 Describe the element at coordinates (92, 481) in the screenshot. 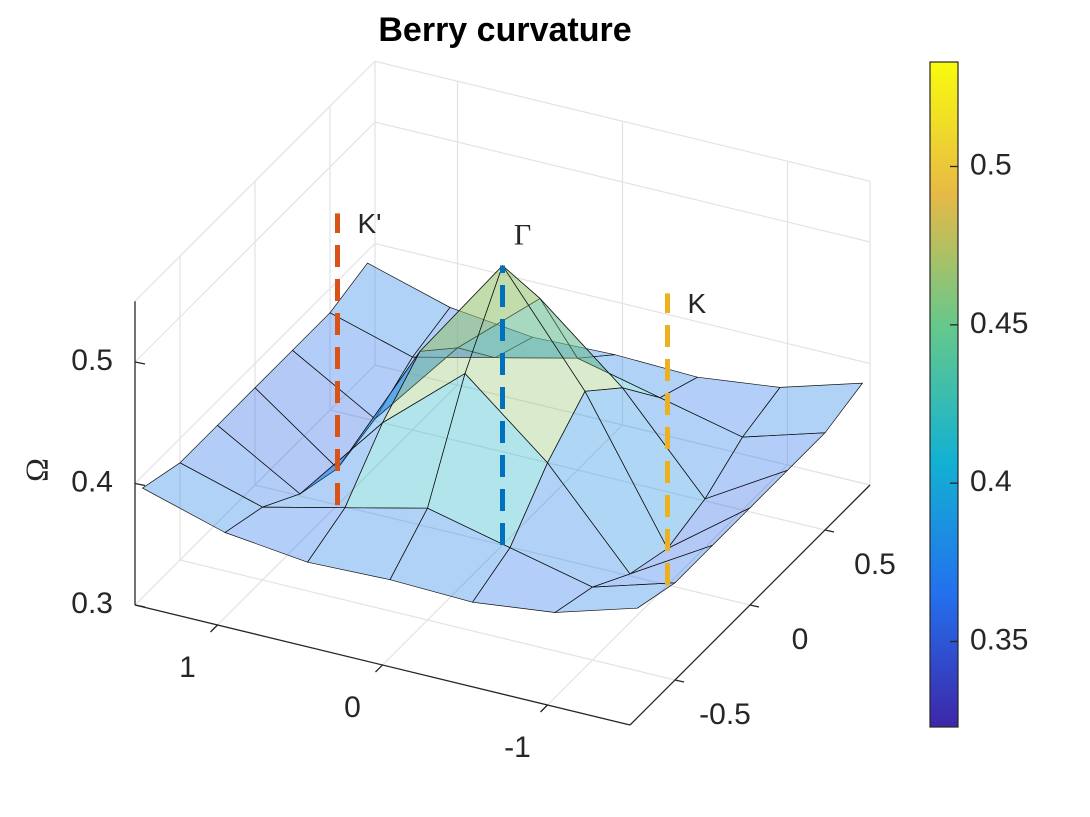

I see `z-tick-label: 0.4` at that location.